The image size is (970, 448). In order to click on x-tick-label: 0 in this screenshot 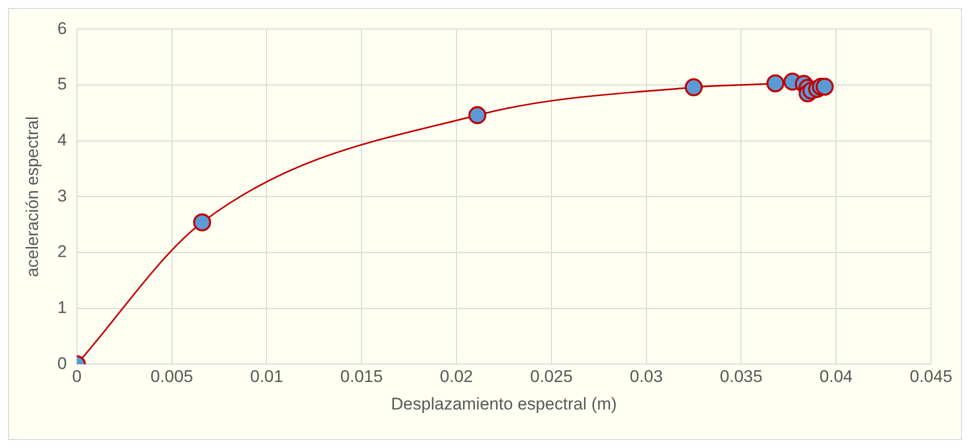, I will do `click(77, 376)`.